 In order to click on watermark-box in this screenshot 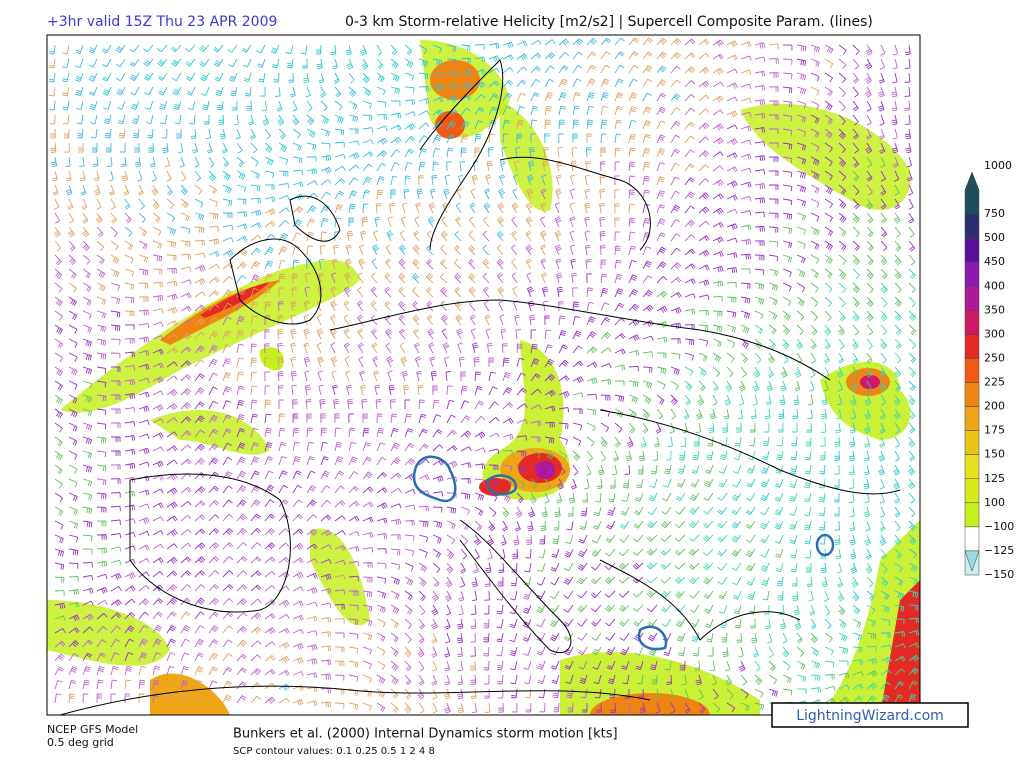, I will do `click(870, 715)`.